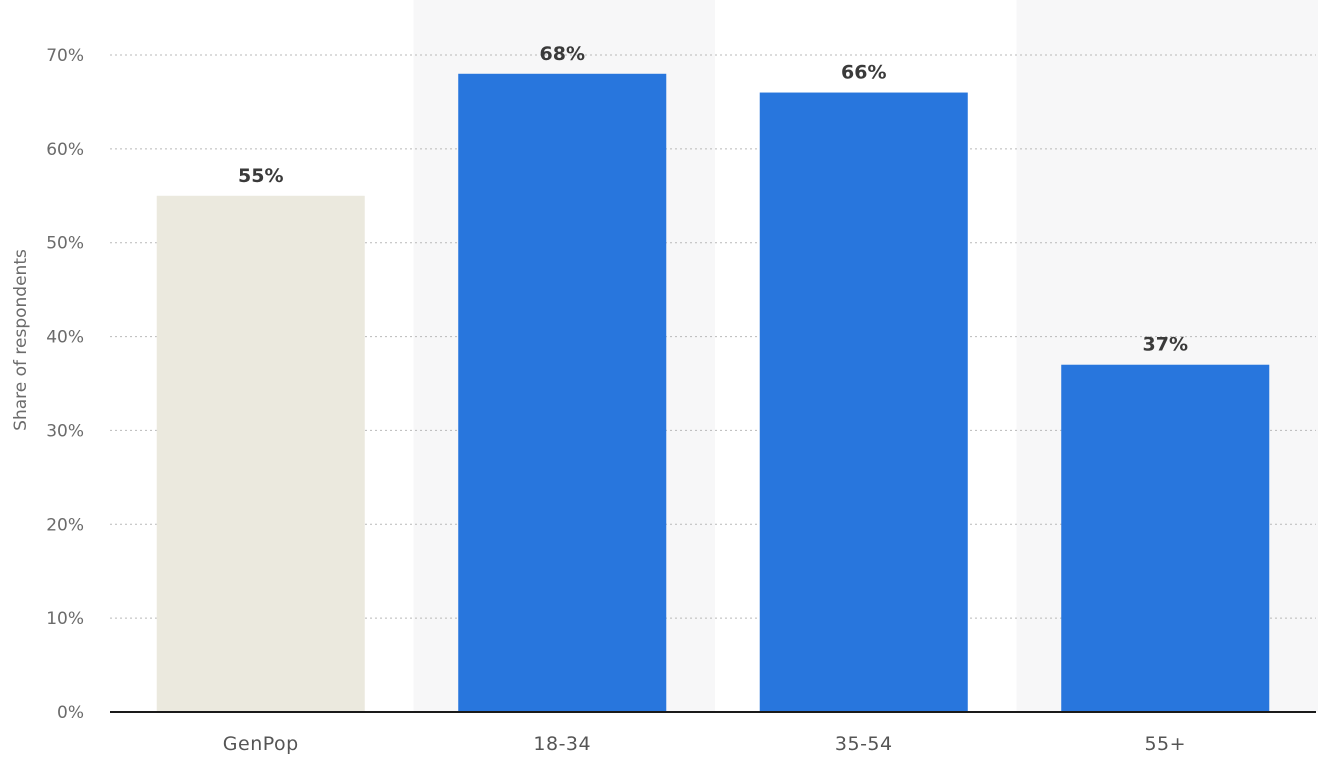  Describe the element at coordinates (704, 744) in the screenshot. I see `x-axis-category-labels: GenPop 18-34 35-54 55+` at that location.